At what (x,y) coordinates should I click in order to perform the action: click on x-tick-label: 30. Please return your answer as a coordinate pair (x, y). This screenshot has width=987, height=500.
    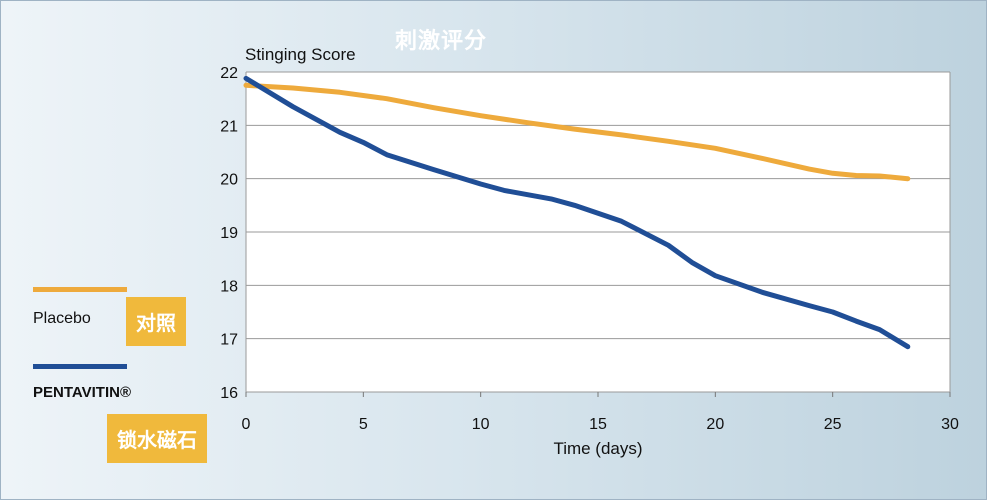
    Looking at the image, I should click on (950, 424).